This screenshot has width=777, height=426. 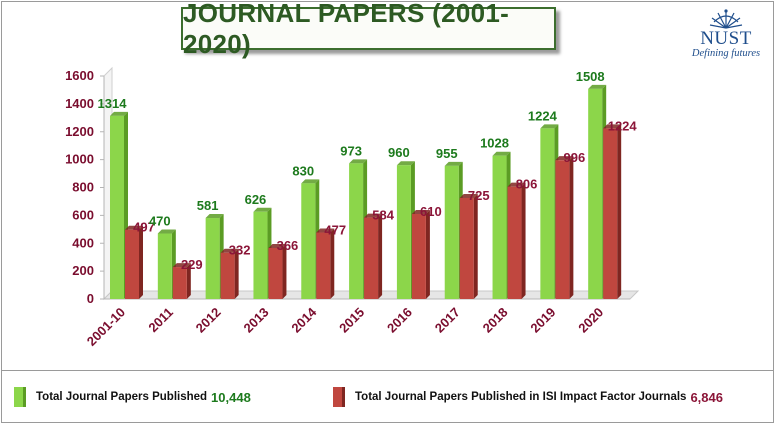 I want to click on data-label-total-2015: 973, so click(x=351, y=150).